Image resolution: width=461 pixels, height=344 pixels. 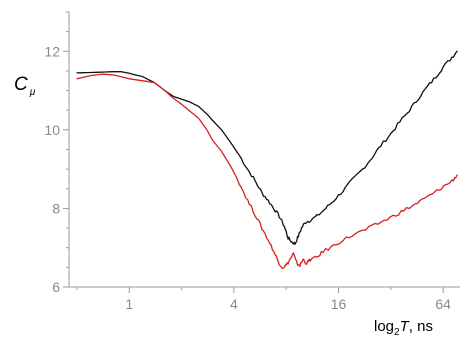 I want to click on y-axis-label-sub: μ, so click(x=32, y=92).